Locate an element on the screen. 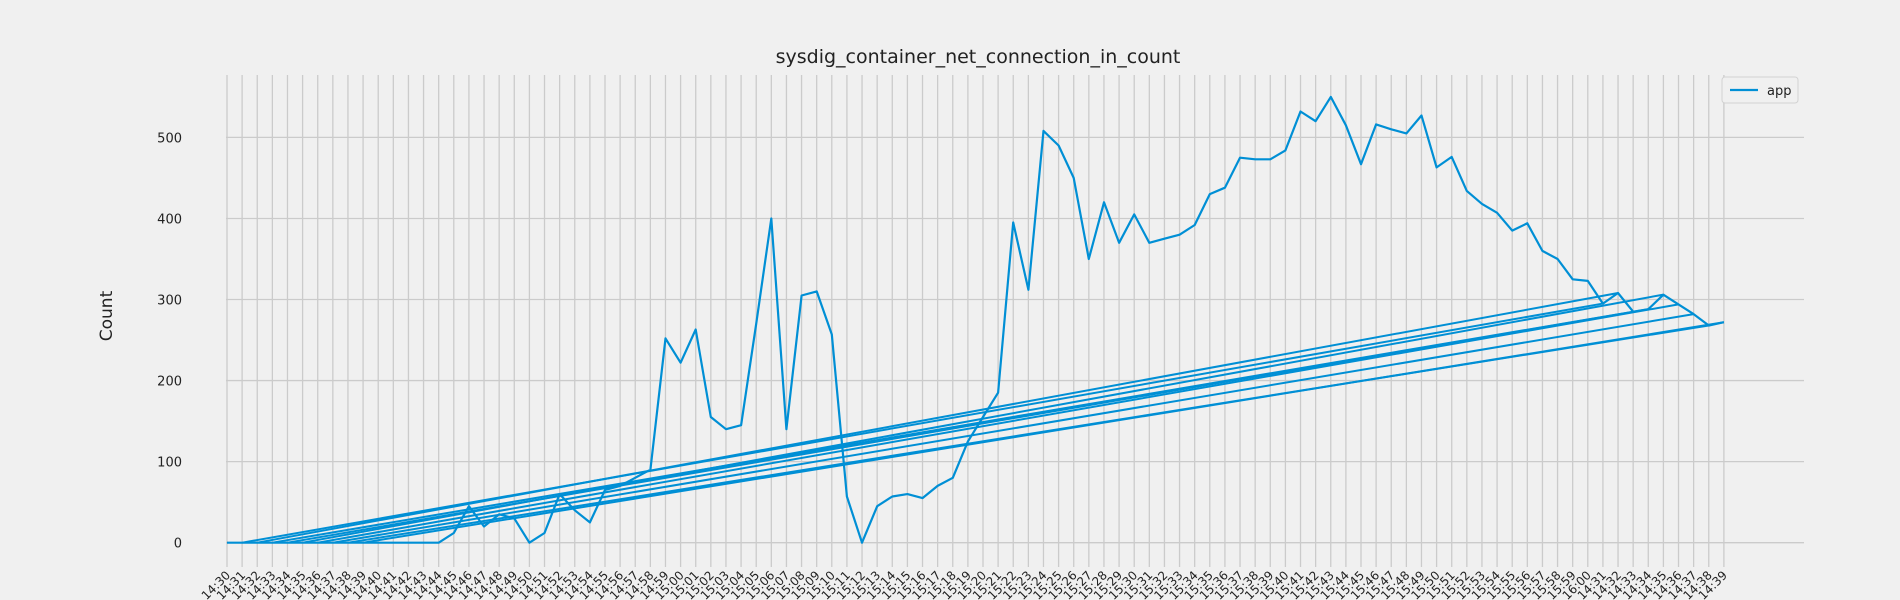 This screenshot has height=600, width=1900. y-tick-label: 200 is located at coordinates (169, 382).